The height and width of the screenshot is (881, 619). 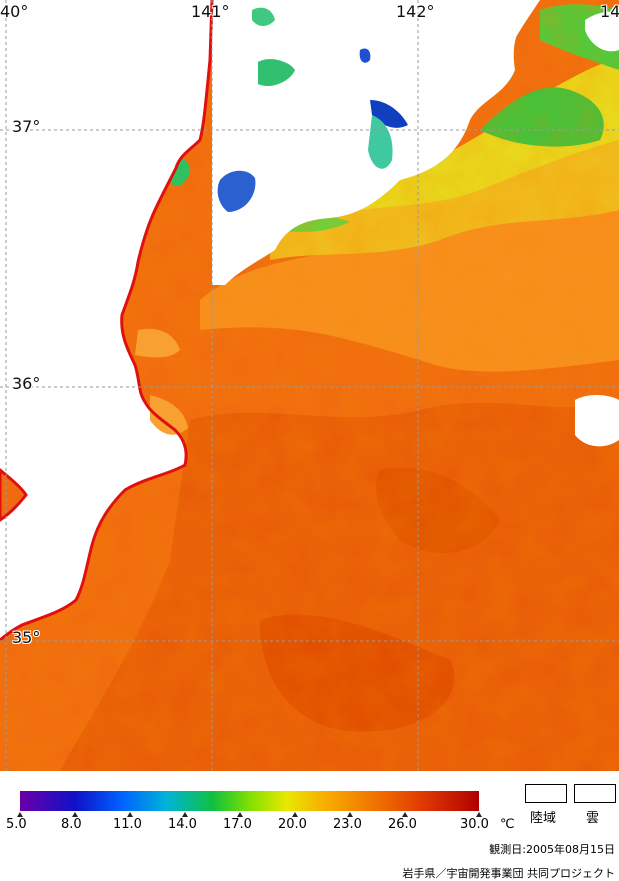 What do you see at coordinates (182, 824) in the screenshot?
I see `colorbar-tick-label: 14.0` at bounding box center [182, 824].